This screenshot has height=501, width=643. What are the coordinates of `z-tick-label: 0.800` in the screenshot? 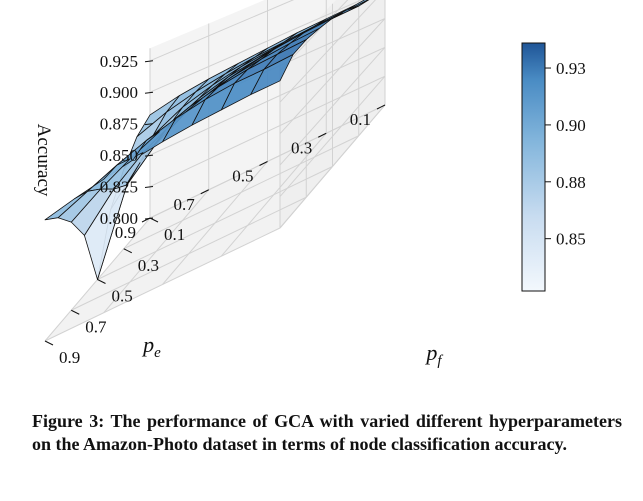 It's located at (119, 218).